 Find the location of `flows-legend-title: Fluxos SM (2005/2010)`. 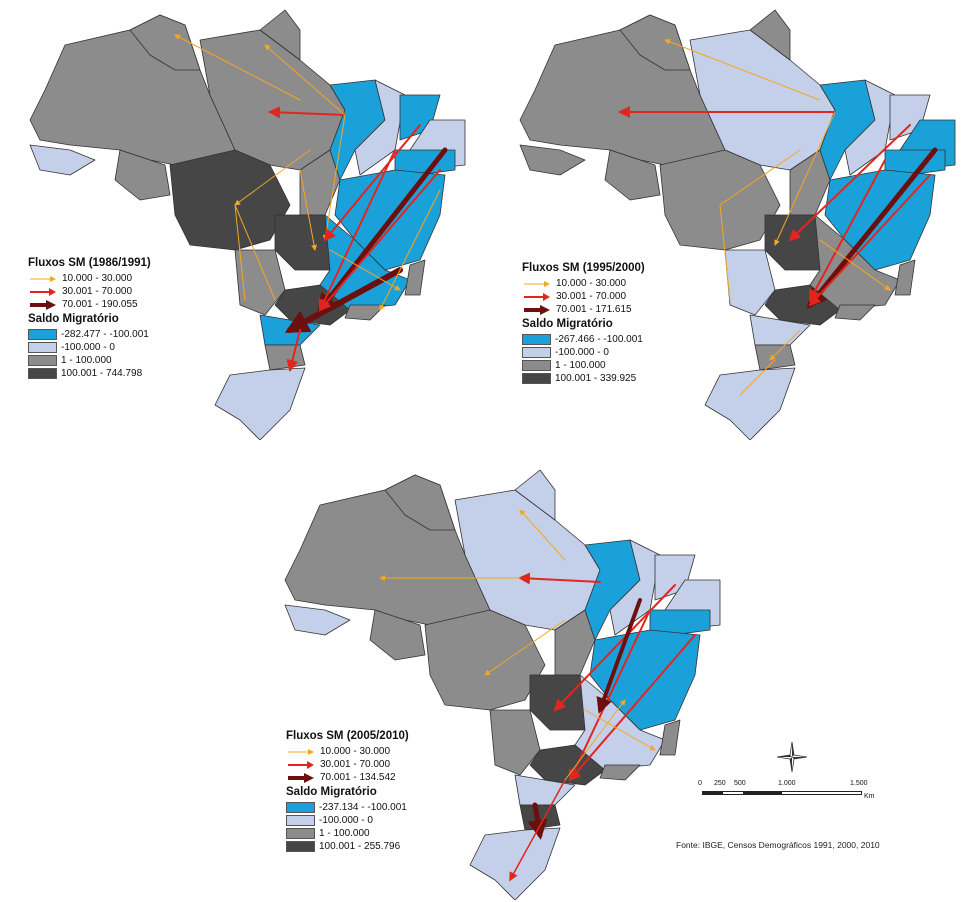

flows-legend-title: Fluxos SM (2005/2010) is located at coordinates (347, 736).